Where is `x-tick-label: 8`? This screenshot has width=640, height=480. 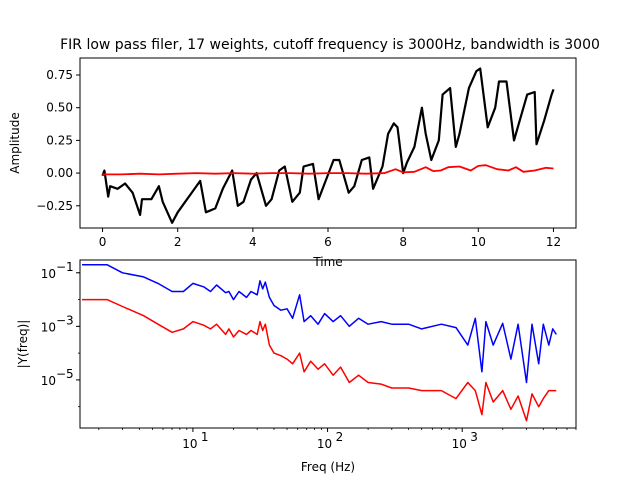 x-tick-label: 8 is located at coordinates (403, 242).